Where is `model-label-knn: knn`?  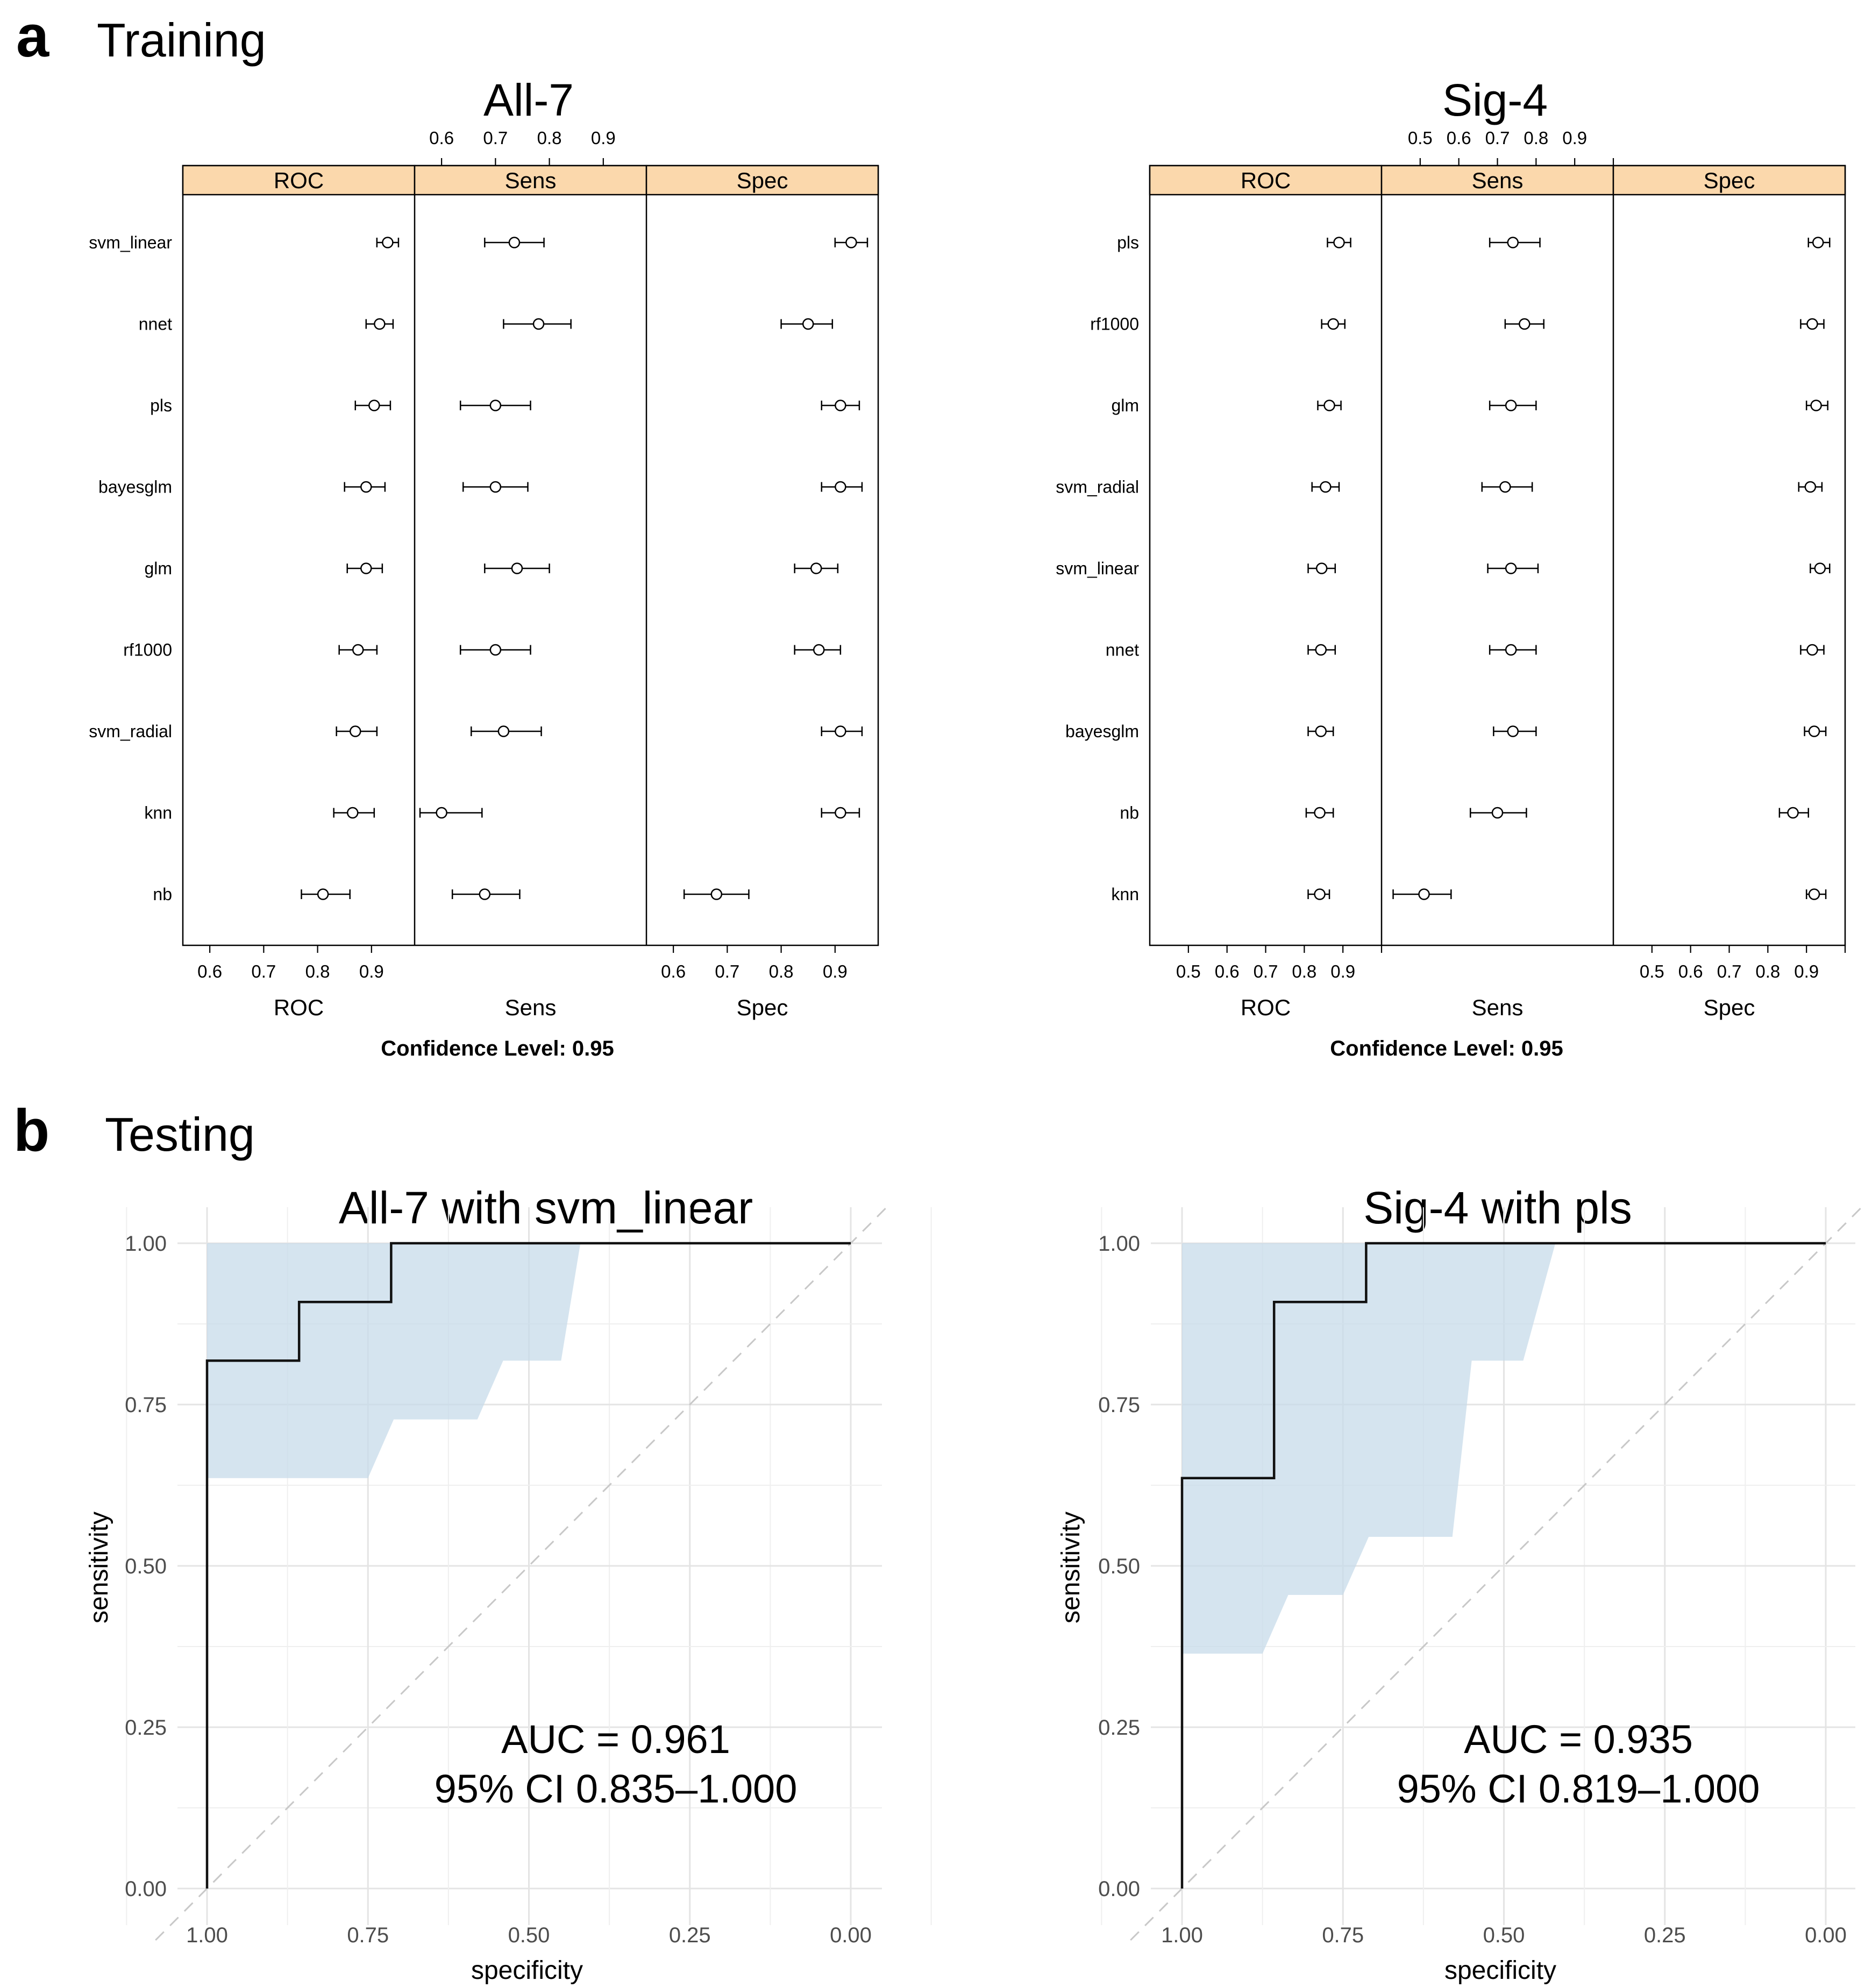 model-label-knn: knn is located at coordinates (1125, 894).